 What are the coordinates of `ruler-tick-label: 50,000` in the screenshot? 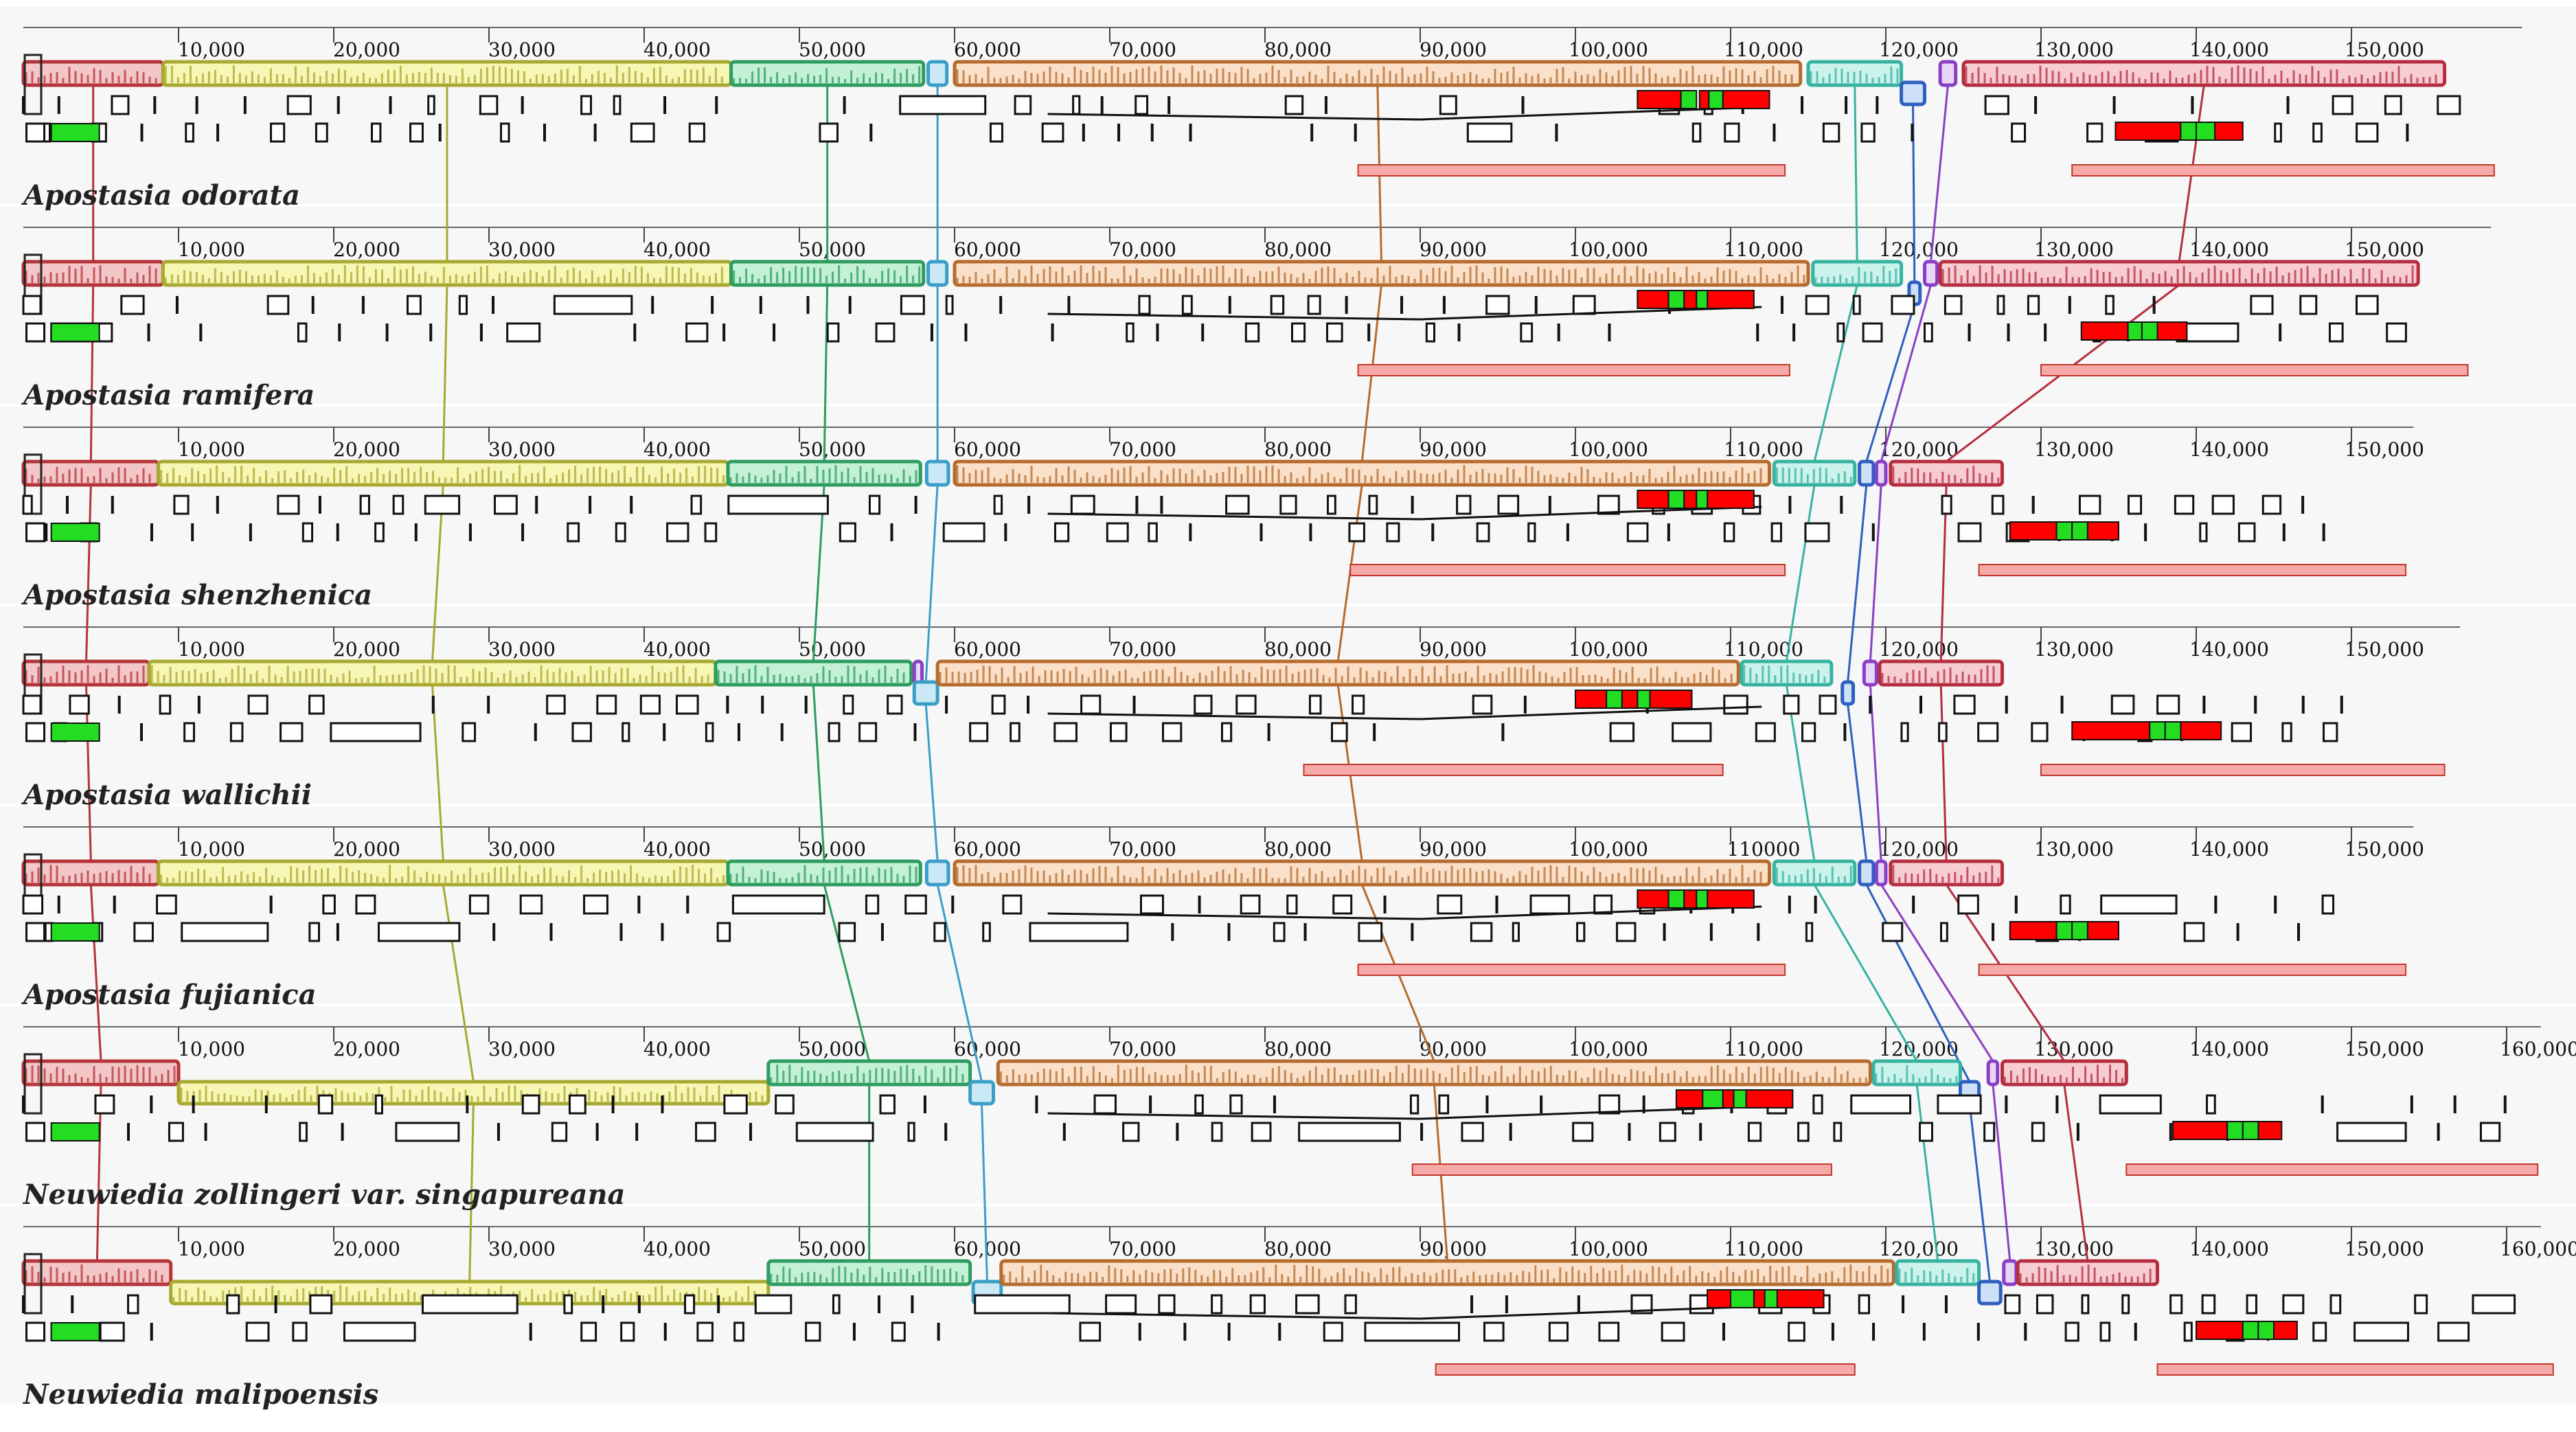 It's located at (832, 1249).